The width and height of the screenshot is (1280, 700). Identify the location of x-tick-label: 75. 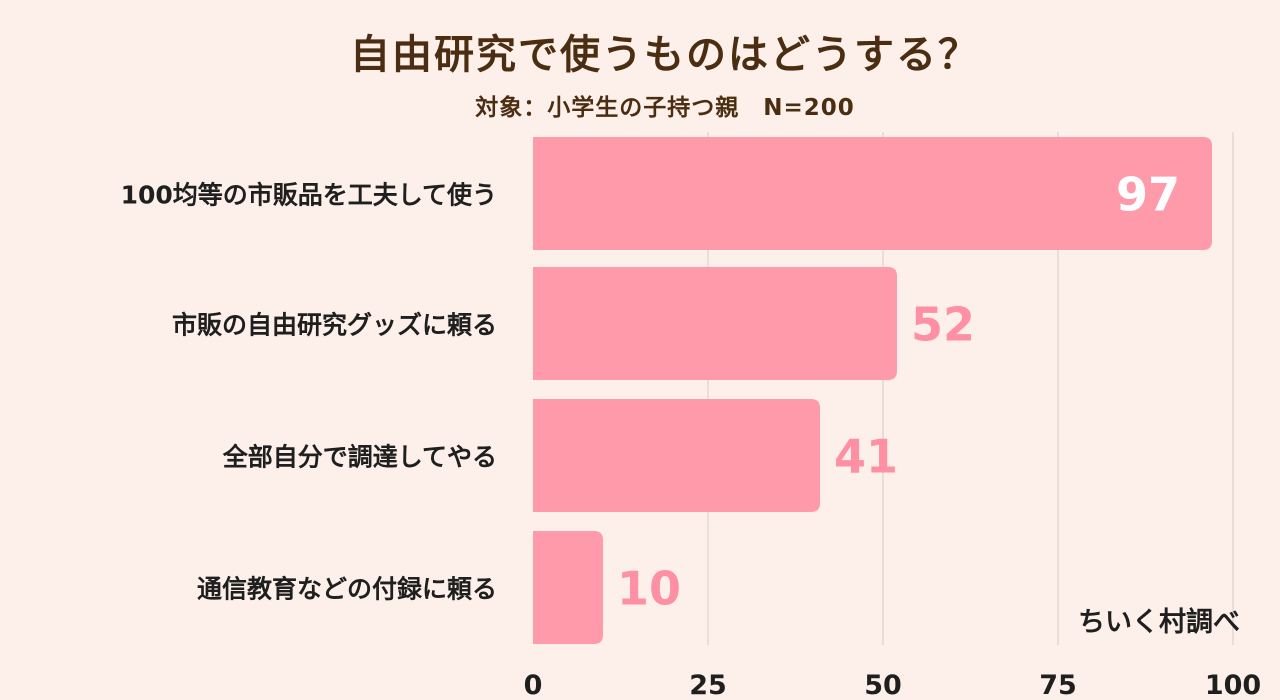
(1058, 685).